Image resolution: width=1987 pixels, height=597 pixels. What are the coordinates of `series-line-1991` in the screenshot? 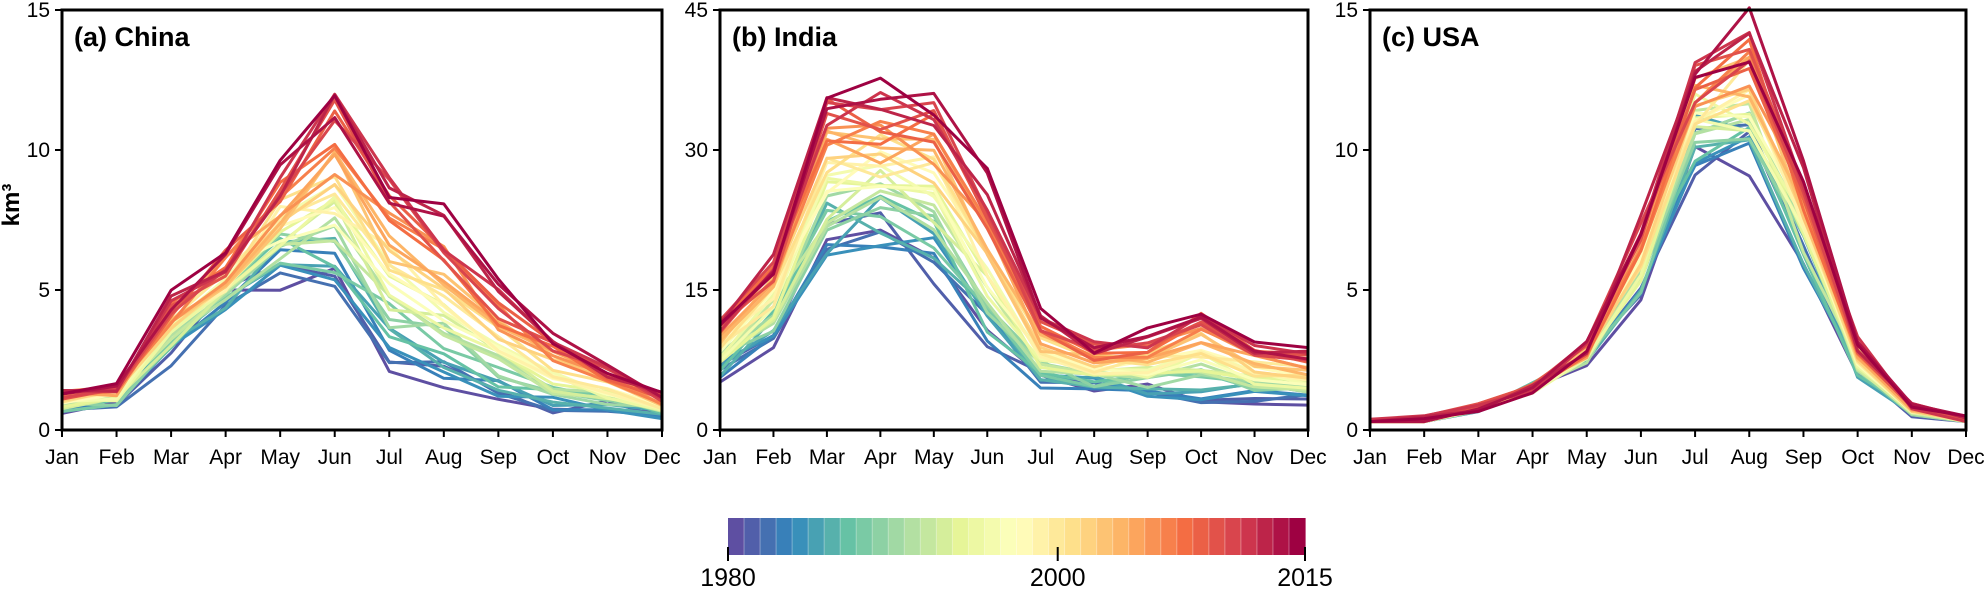 It's located at (1014, 294).